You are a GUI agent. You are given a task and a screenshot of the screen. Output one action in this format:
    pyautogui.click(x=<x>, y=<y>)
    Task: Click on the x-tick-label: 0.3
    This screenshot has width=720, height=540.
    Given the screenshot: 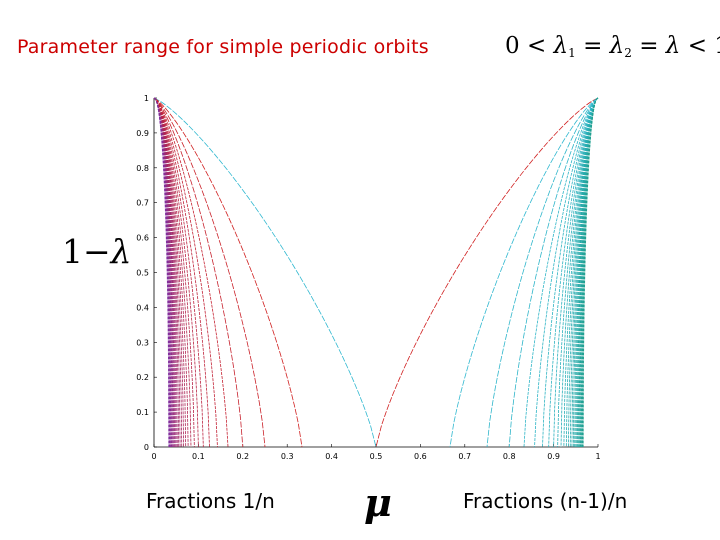 What is the action you would take?
    pyautogui.click(x=287, y=456)
    